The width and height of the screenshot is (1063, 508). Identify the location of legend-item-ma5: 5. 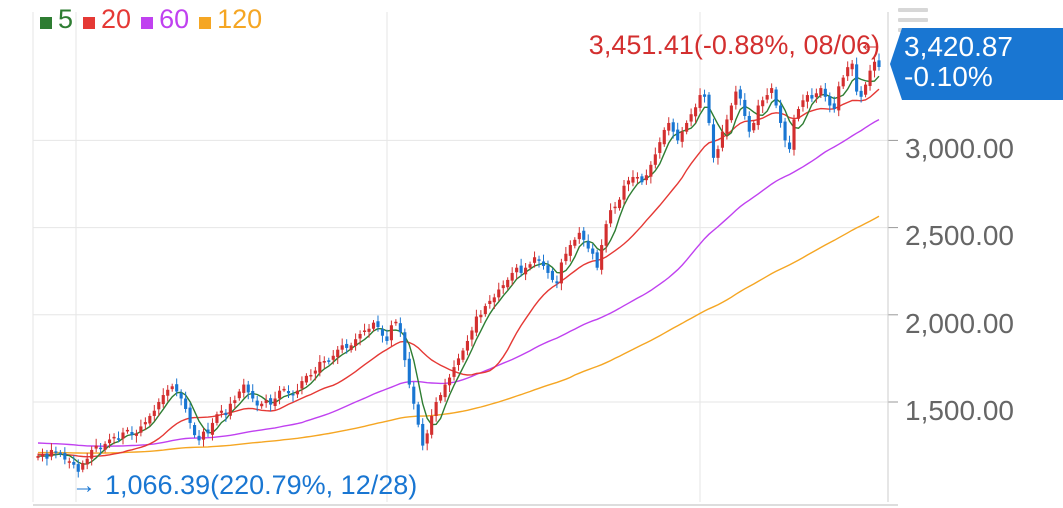
(56, 19).